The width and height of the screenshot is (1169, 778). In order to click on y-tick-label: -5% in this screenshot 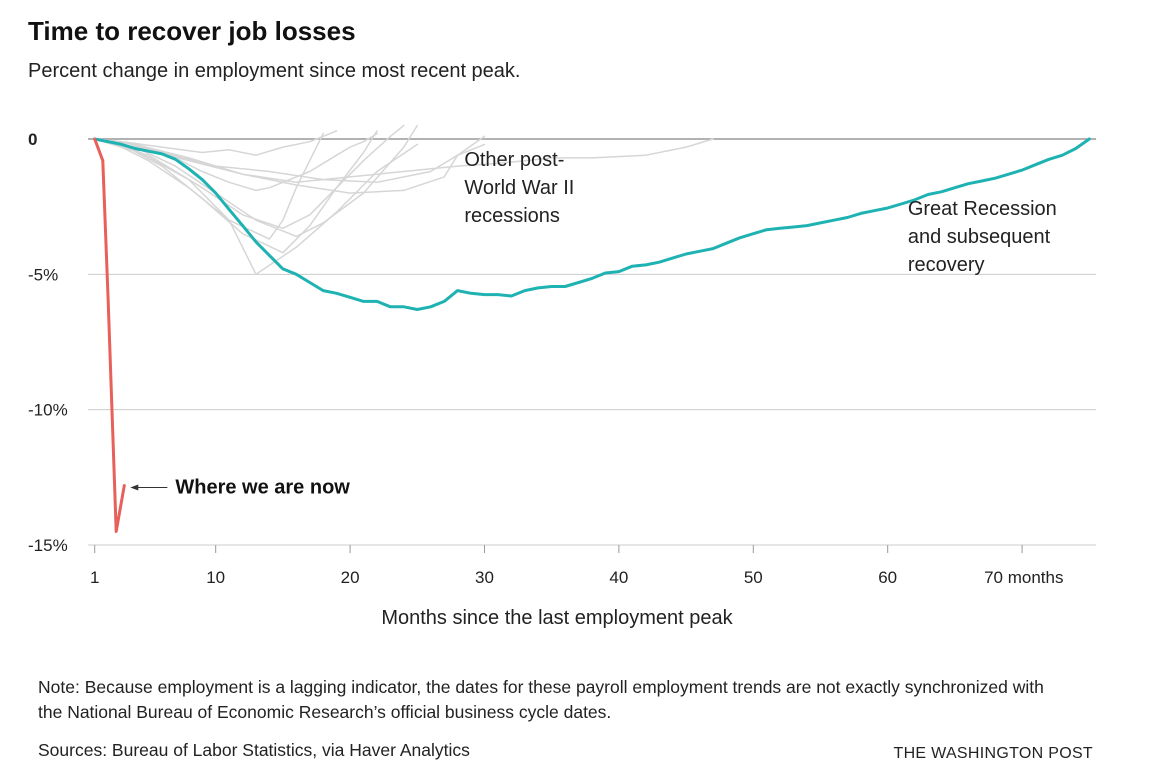, I will do `click(43, 274)`.